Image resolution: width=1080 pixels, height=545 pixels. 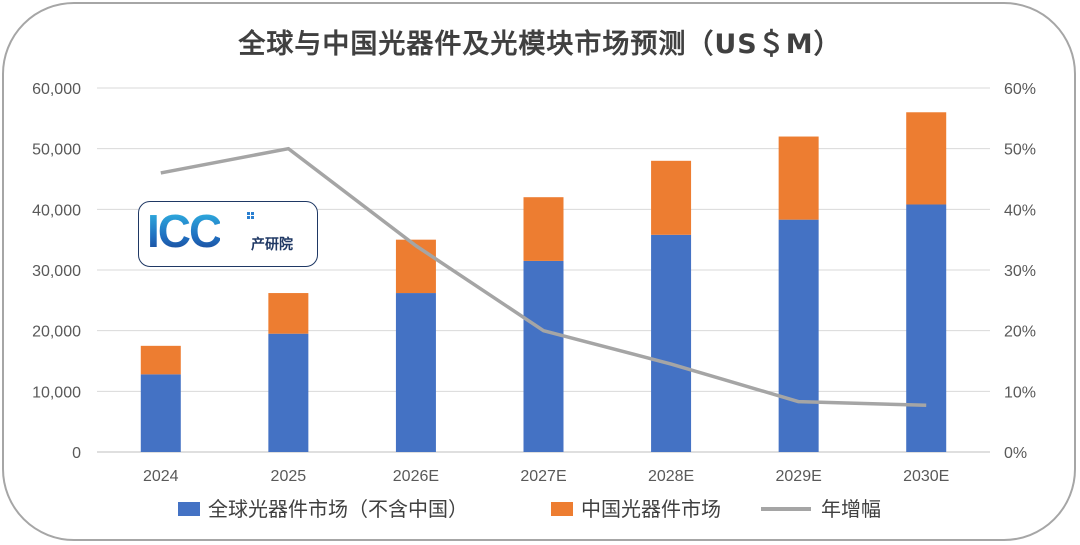 I want to click on left-tick-label: 30,000, so click(x=56, y=271).